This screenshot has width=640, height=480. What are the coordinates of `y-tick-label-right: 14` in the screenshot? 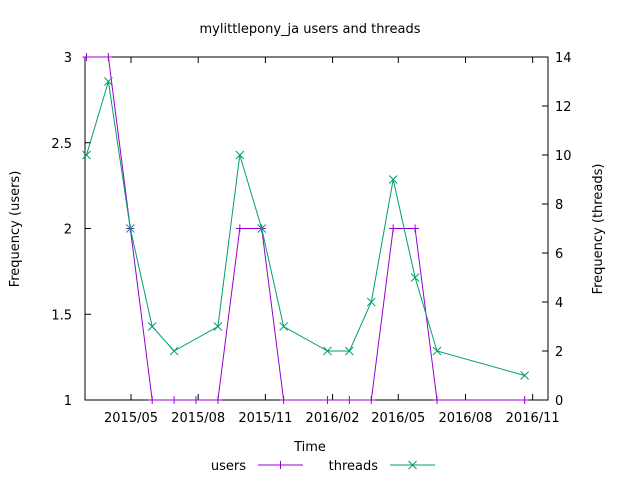 It's located at (563, 58).